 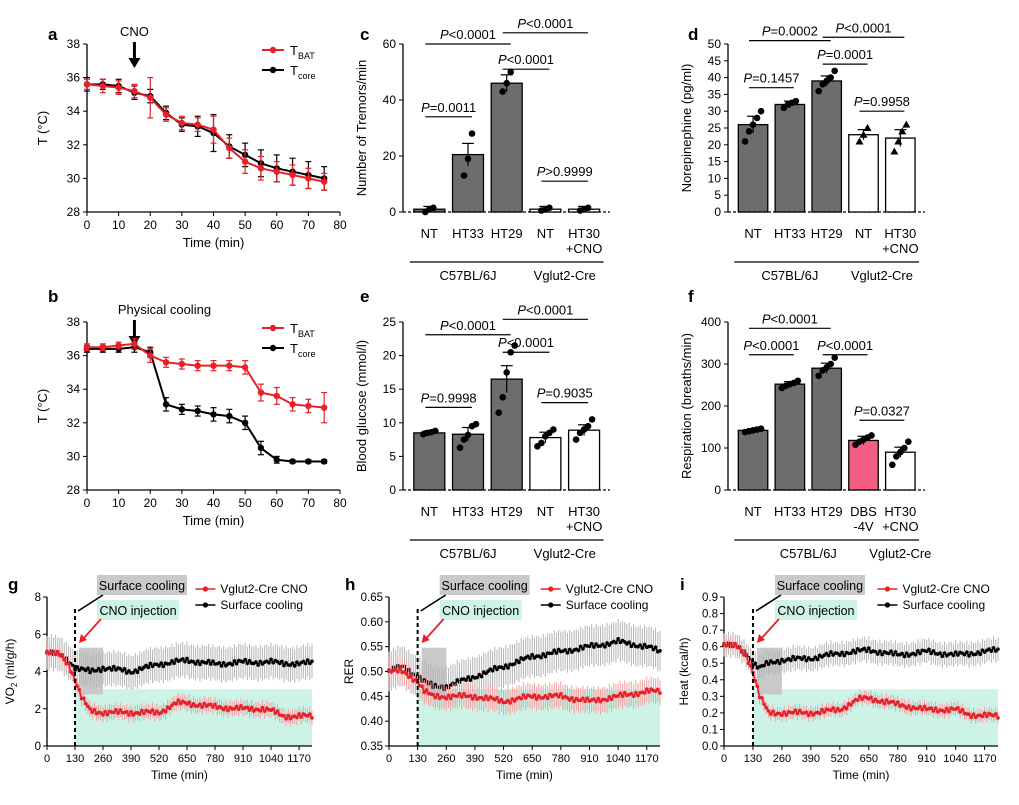 What do you see at coordinates (309, 225) in the screenshot?
I see `x-tick-label: 70` at bounding box center [309, 225].